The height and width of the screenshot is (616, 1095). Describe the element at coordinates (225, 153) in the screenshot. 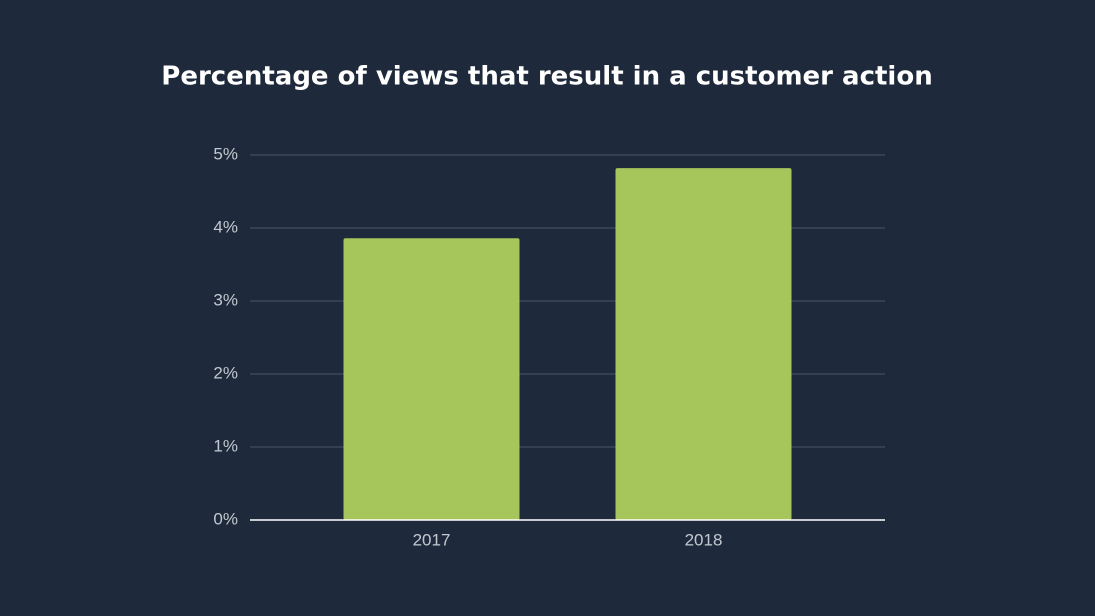

I see `y-tick-label: 5%` at that location.